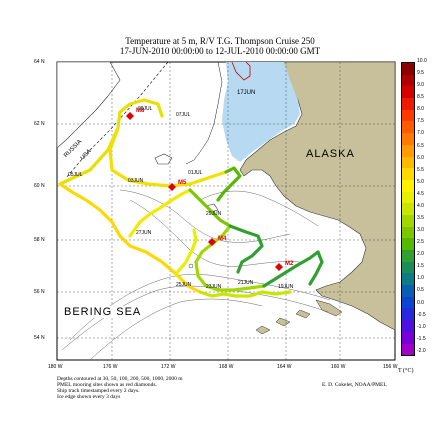 This screenshot has height=429, width=440. I want to click on mooring-m8-marker, so click(130, 116).